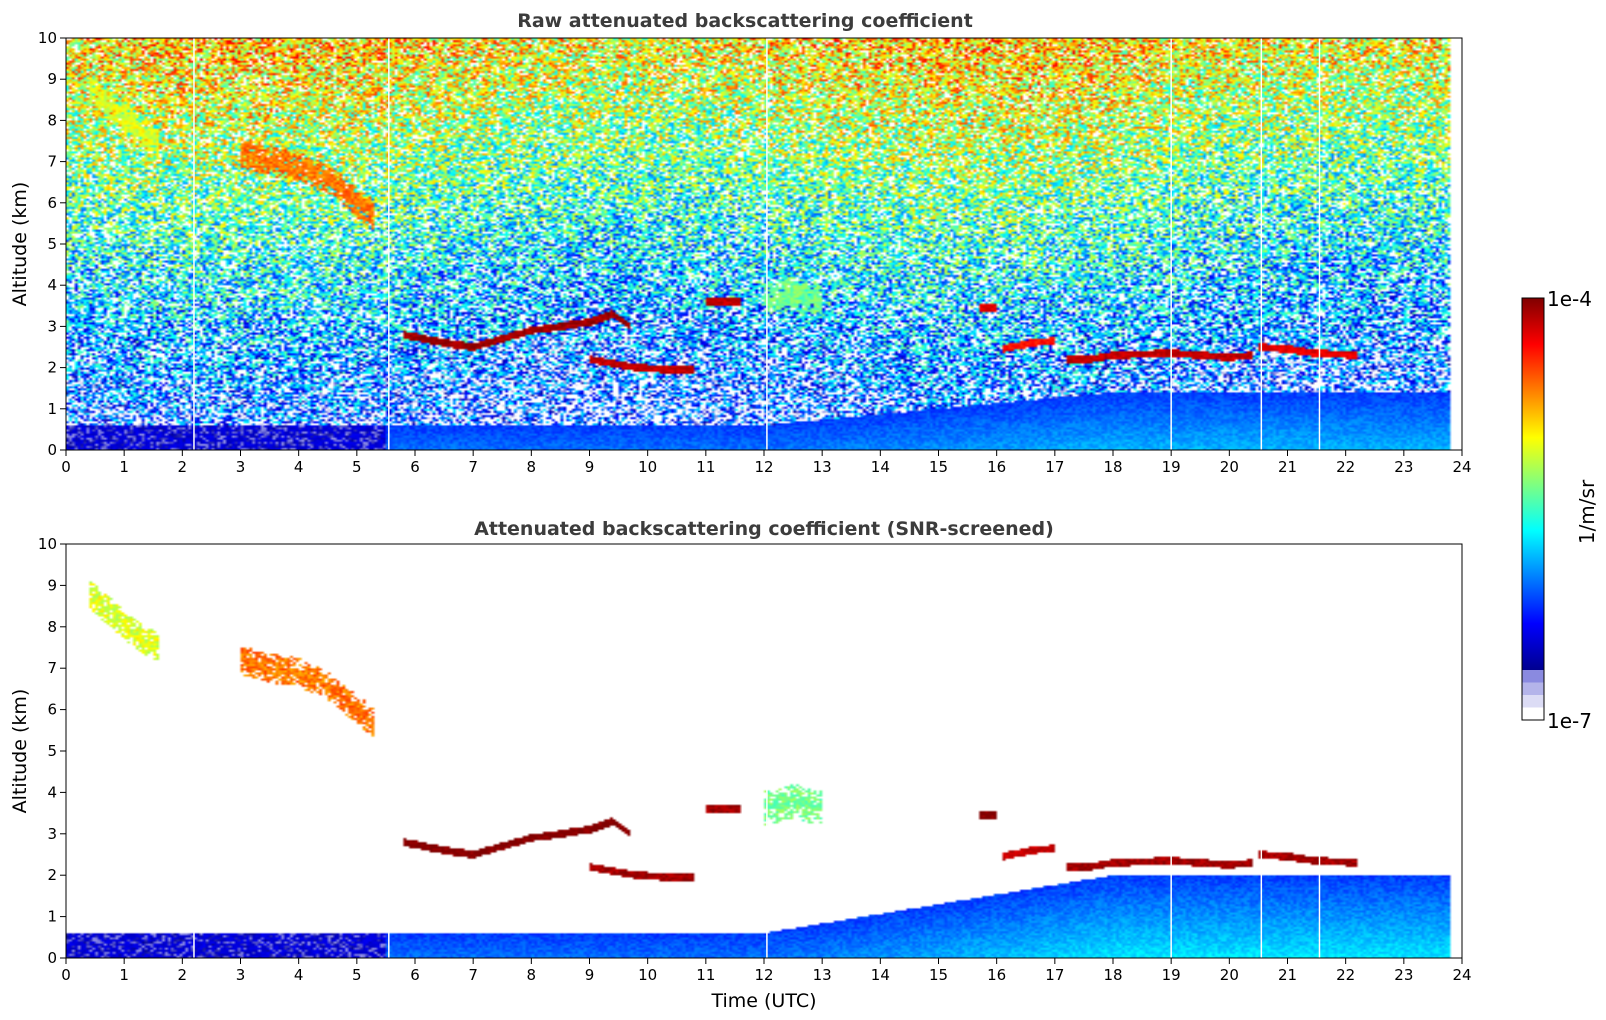  Describe the element at coordinates (20, 244) in the screenshot. I see `top-panel-y-axis-label: Altitude (km)` at that location.